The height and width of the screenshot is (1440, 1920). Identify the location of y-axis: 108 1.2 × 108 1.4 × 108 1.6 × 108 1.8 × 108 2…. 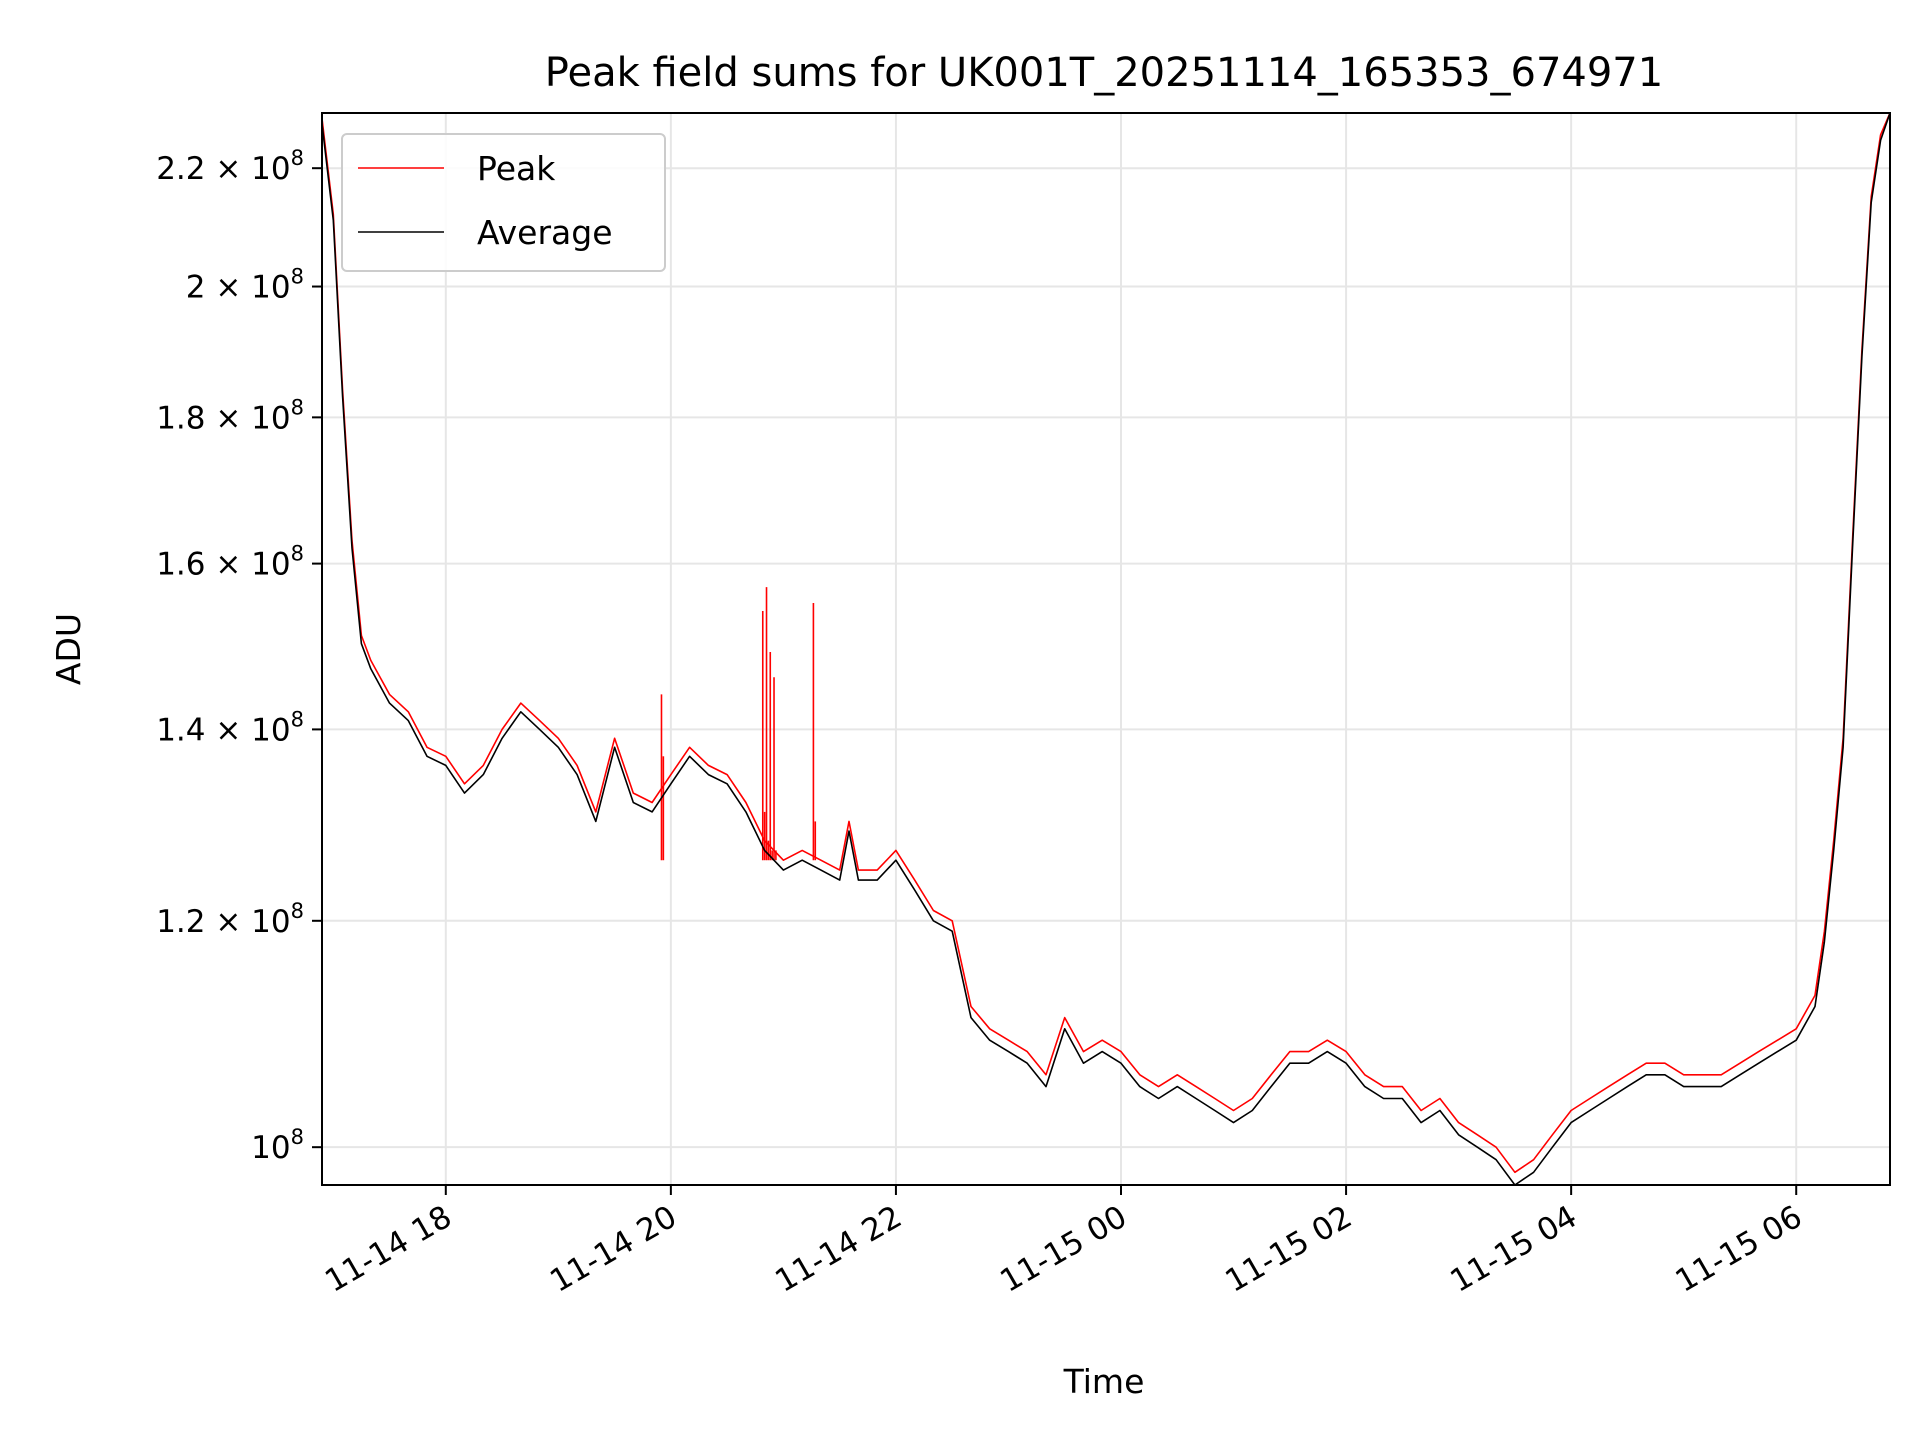
(239, 656).